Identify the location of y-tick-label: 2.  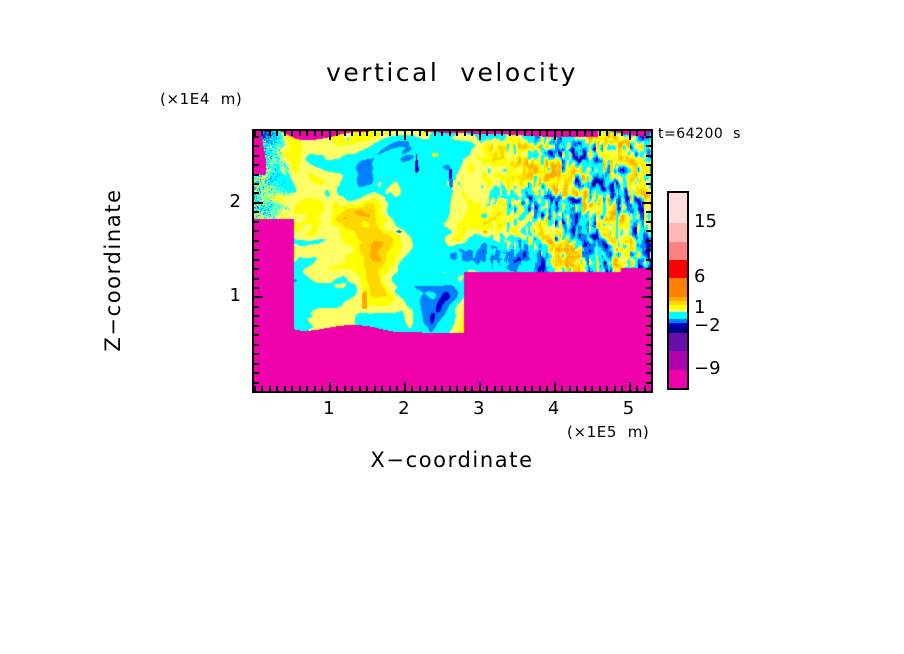
(235, 201).